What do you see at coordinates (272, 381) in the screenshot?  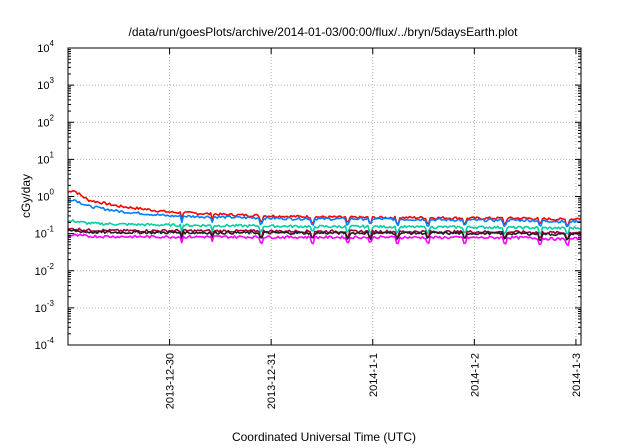 I see `x-tick-label: 2013-12-31` at bounding box center [272, 381].